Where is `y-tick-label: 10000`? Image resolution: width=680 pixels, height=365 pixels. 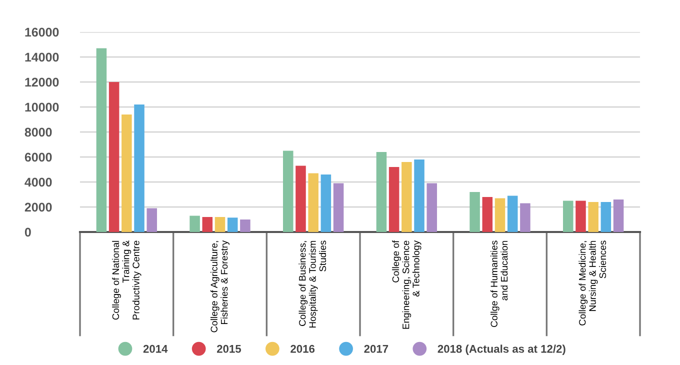 y-tick-label: 10000 is located at coordinates (42, 107).